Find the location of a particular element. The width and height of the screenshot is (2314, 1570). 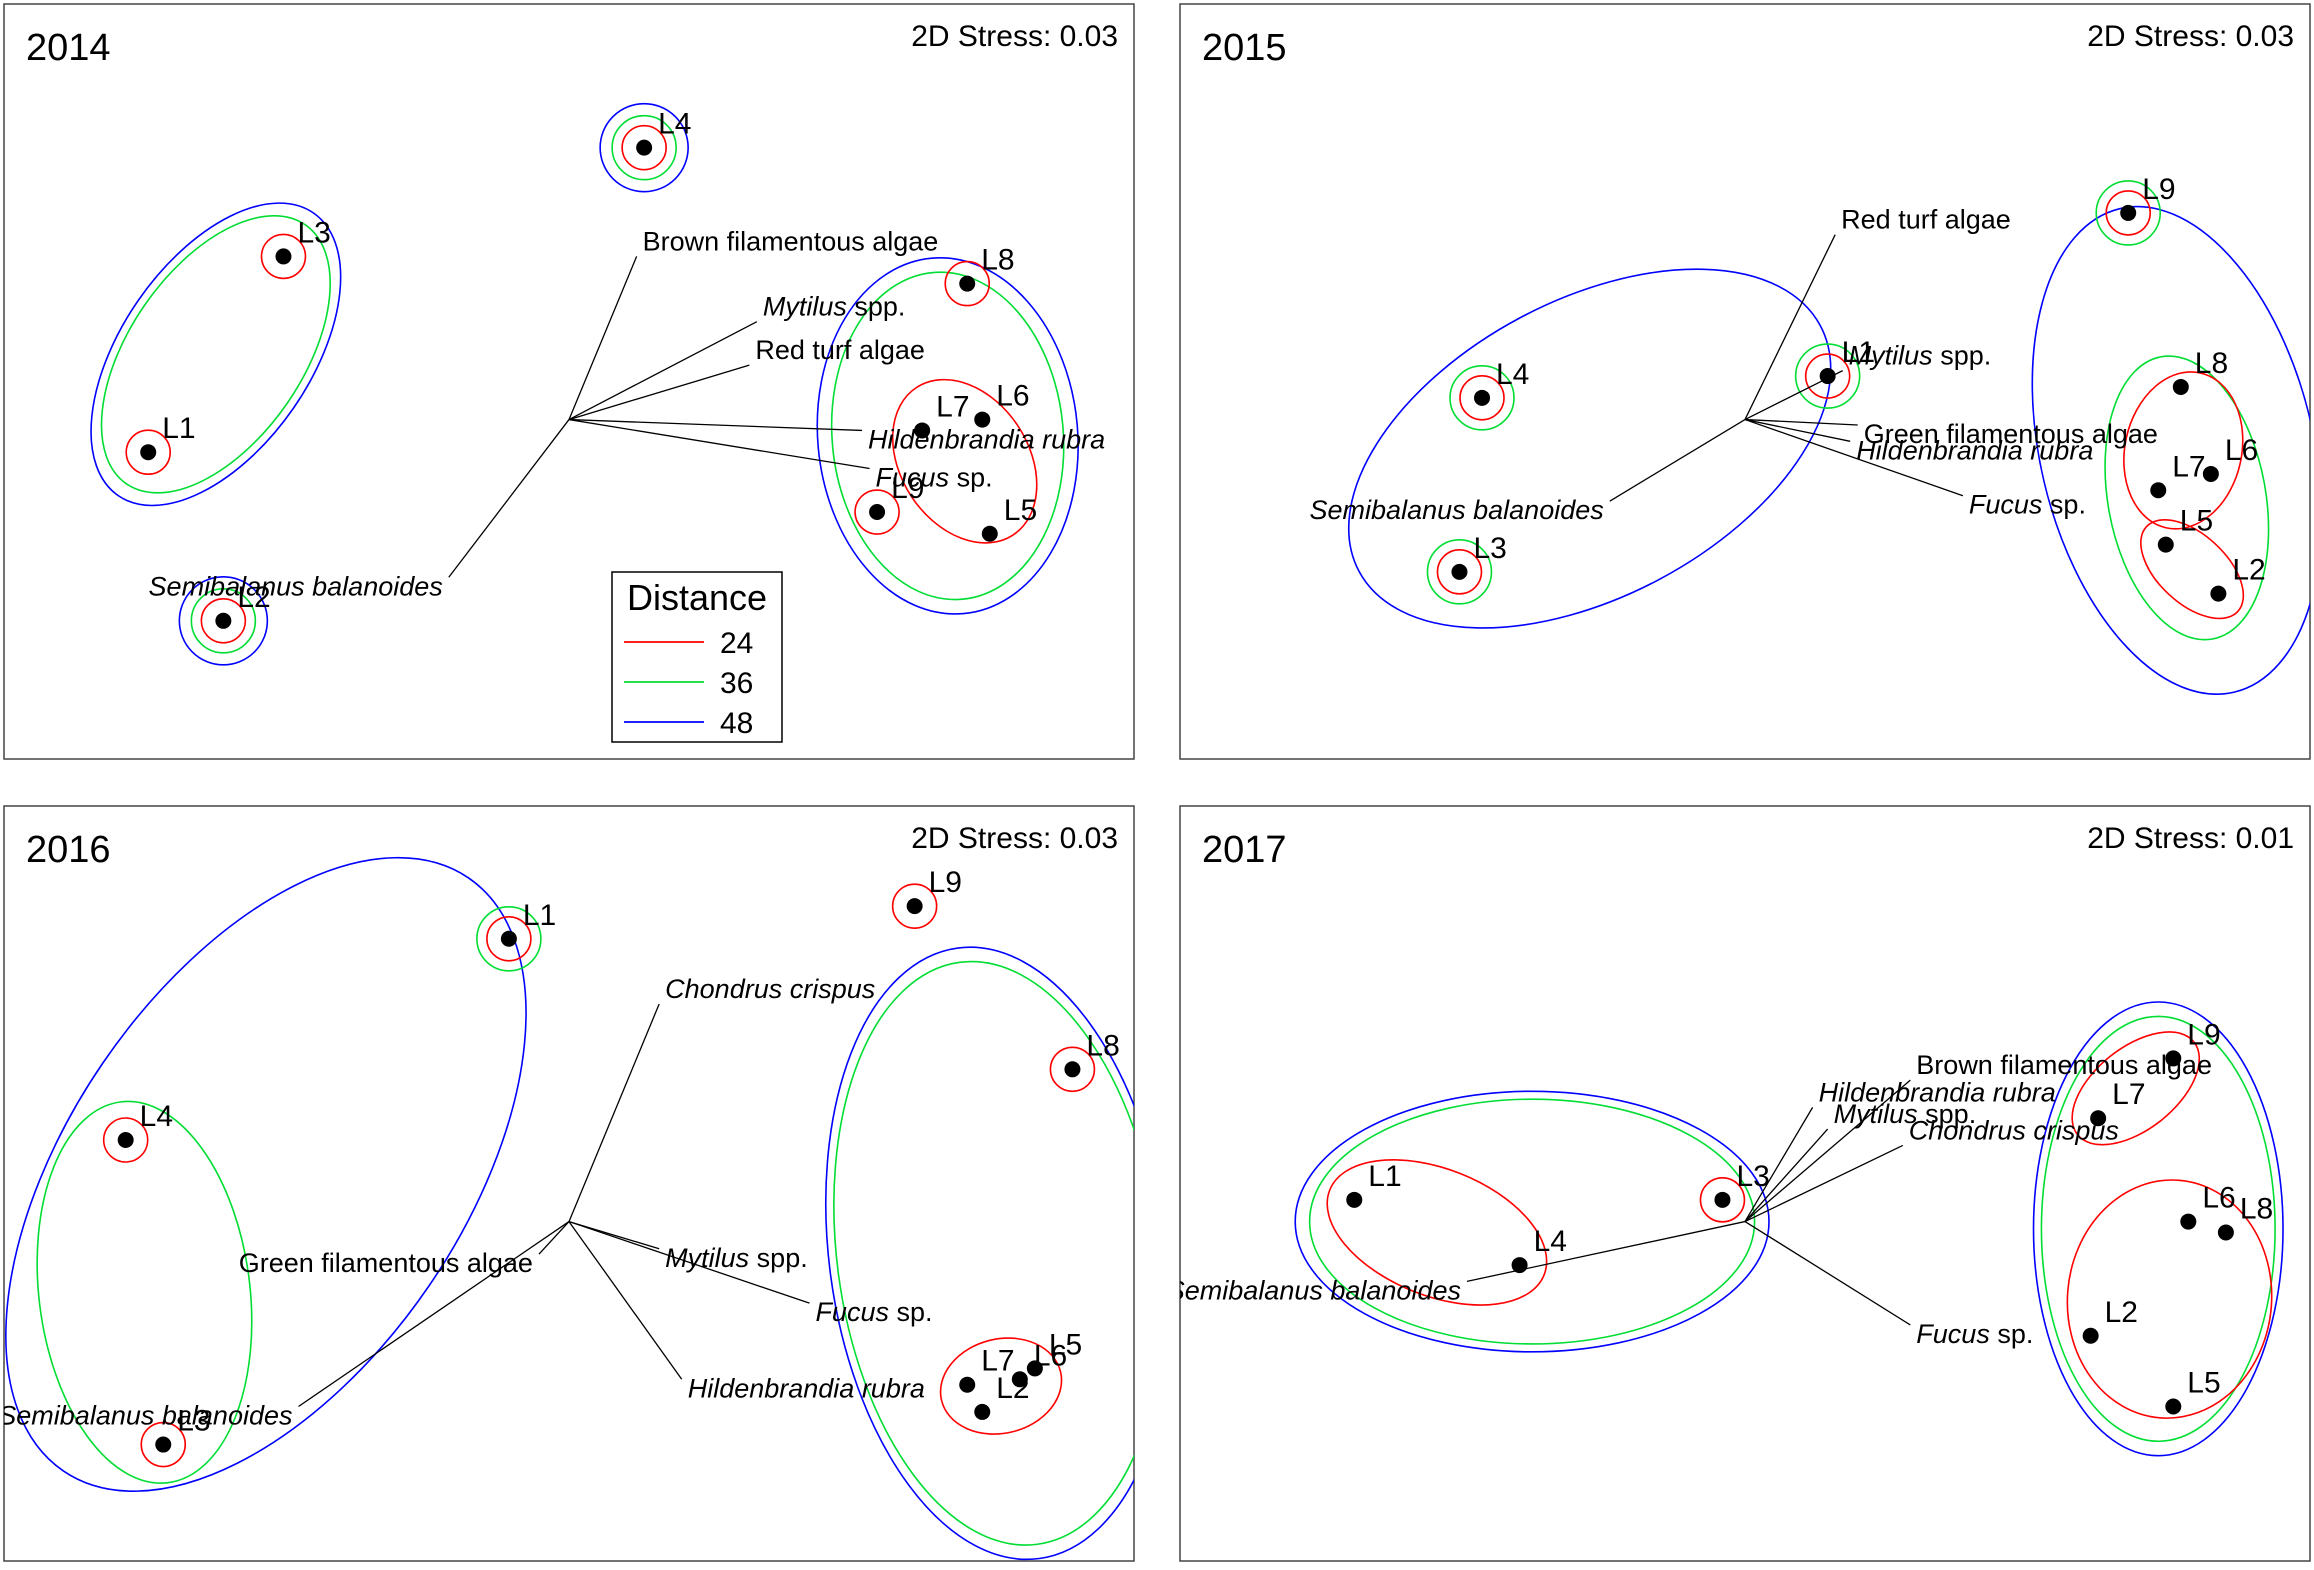

legend-title: Distance is located at coordinates (697, 597).